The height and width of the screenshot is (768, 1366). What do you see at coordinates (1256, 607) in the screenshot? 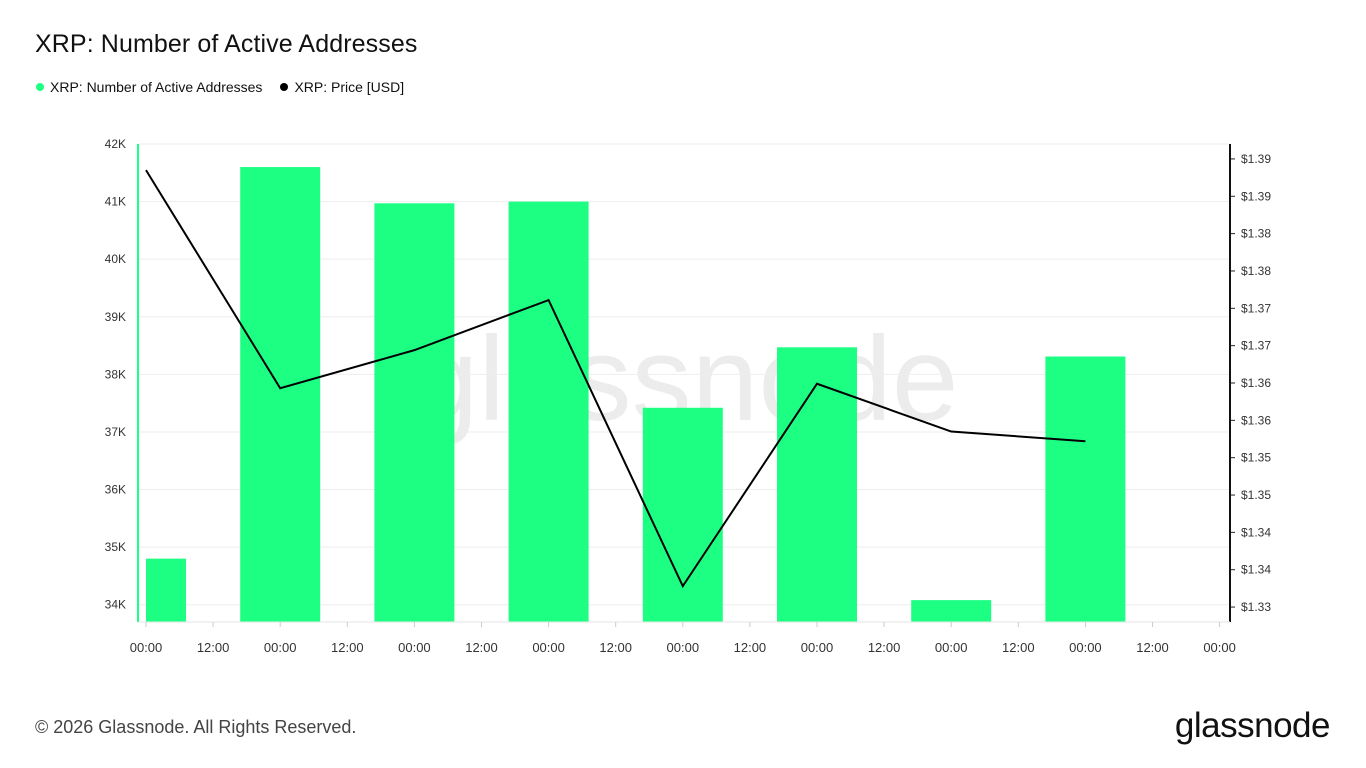
I see `y-right-tick-label: $1.33` at bounding box center [1256, 607].